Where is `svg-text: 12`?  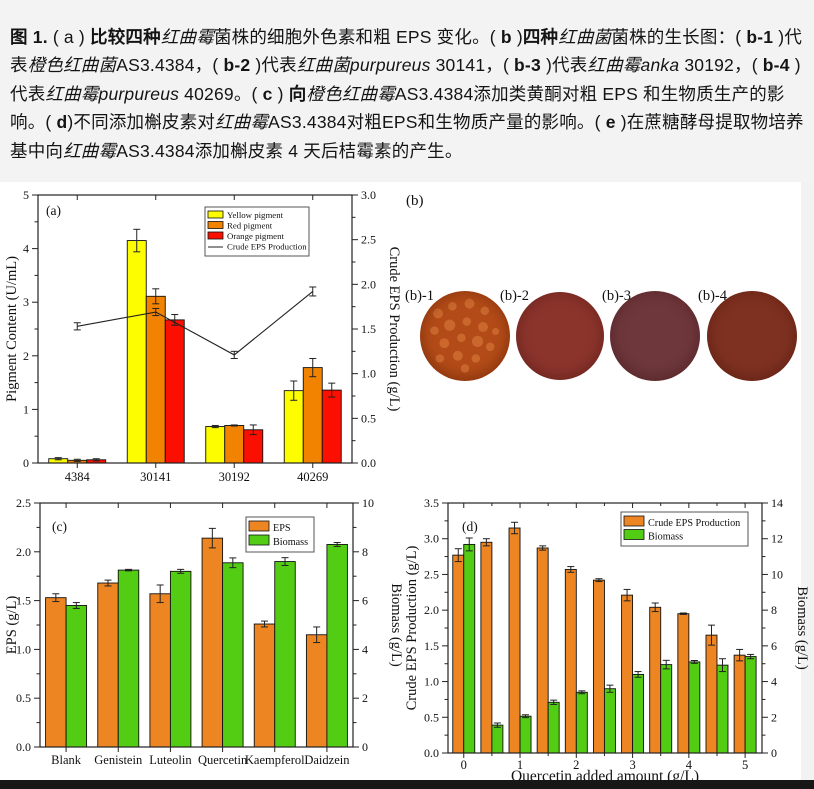
svg-text: 12 is located at coordinates (777, 539).